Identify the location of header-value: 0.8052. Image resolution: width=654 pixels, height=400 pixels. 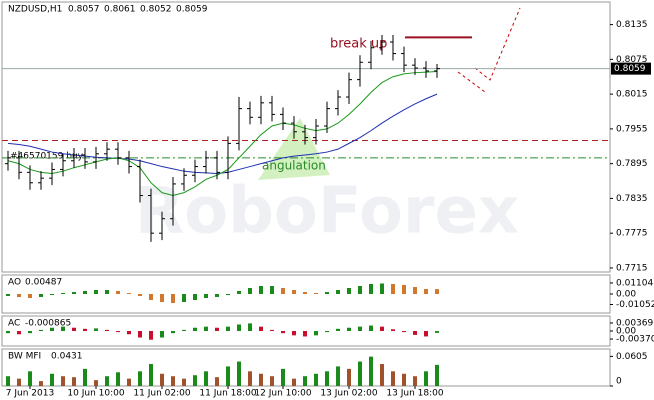
(156, 10).